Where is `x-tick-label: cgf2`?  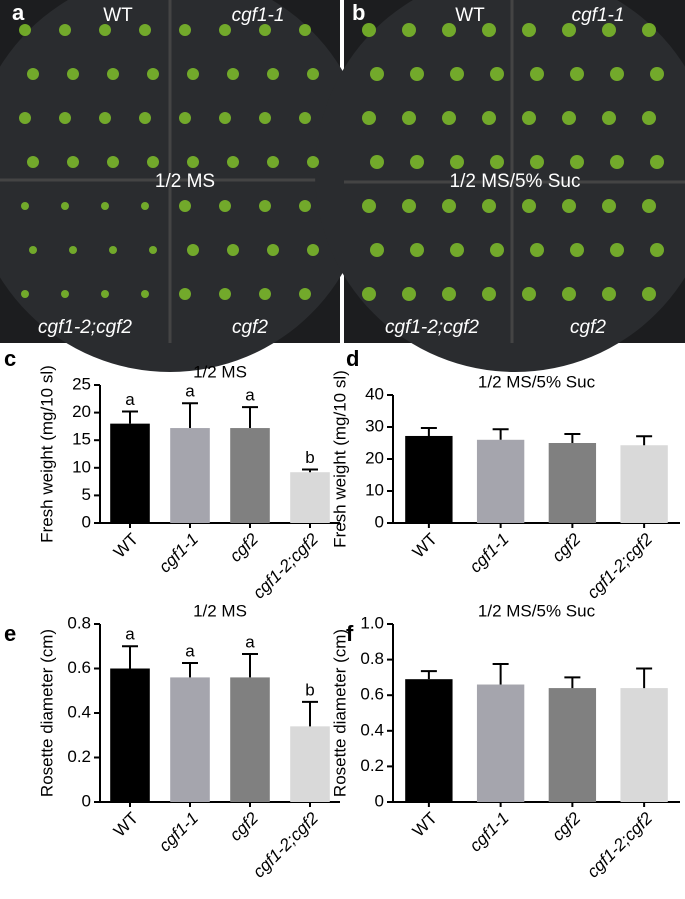
x-tick-label: cgf2 is located at coordinates (244, 547).